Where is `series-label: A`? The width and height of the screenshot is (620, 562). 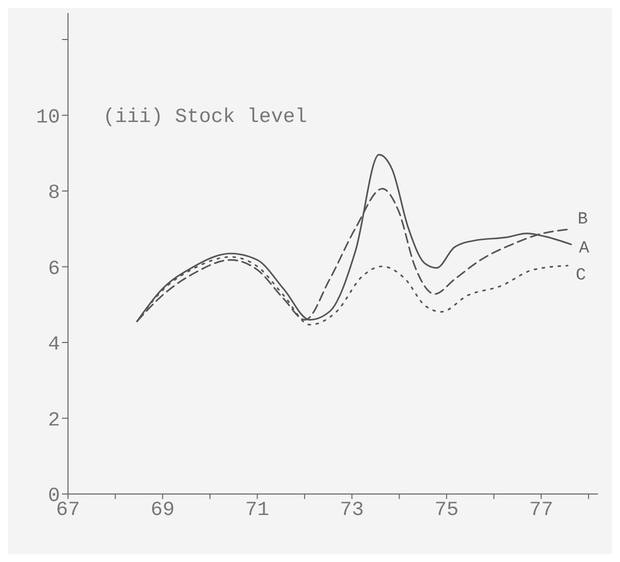 series-label: A is located at coordinates (584, 248).